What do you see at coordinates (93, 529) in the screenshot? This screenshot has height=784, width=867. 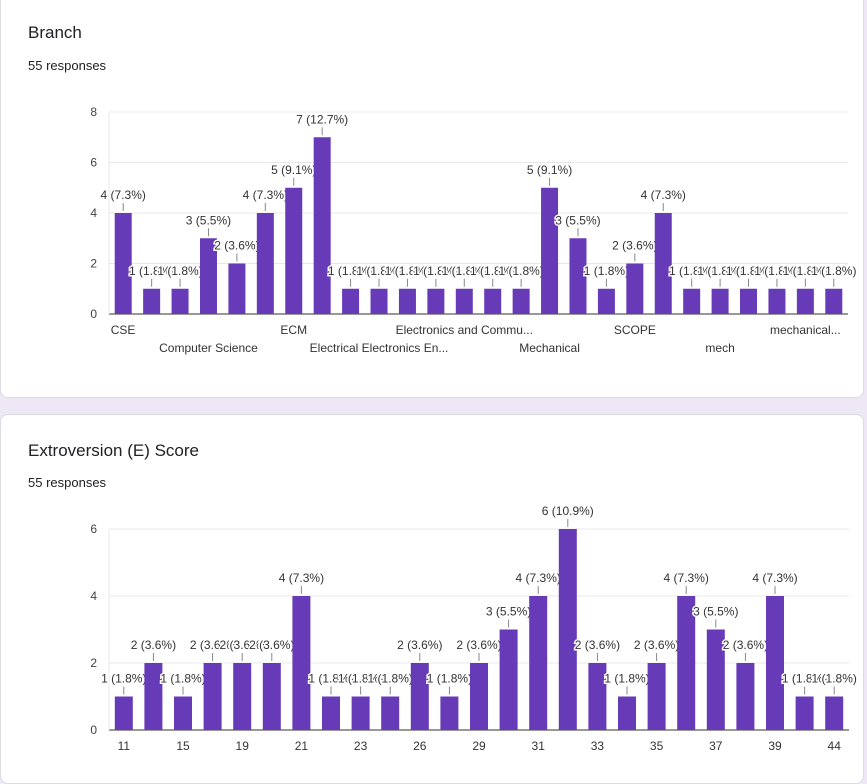 I see `y-tick-label: 6` at bounding box center [93, 529].